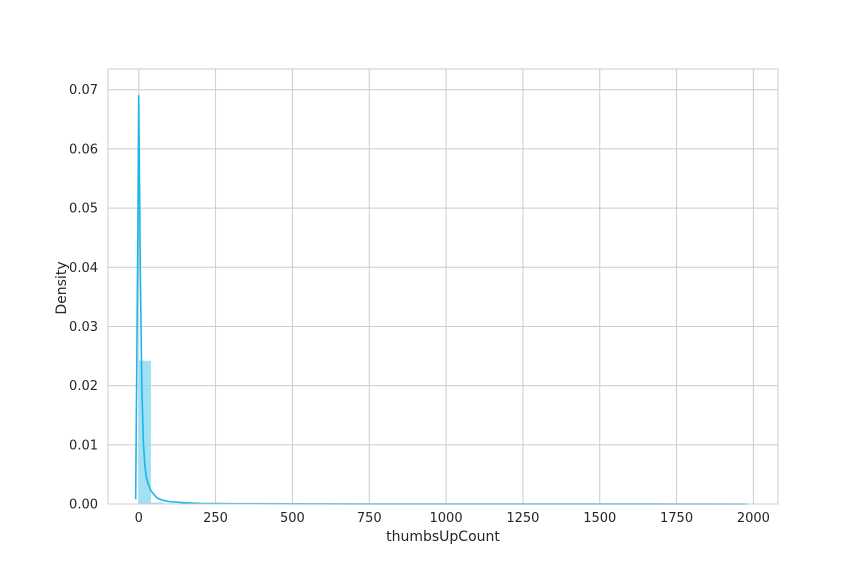  What do you see at coordinates (83, 445) in the screenshot?
I see `y-tick-label: 0.01` at bounding box center [83, 445].